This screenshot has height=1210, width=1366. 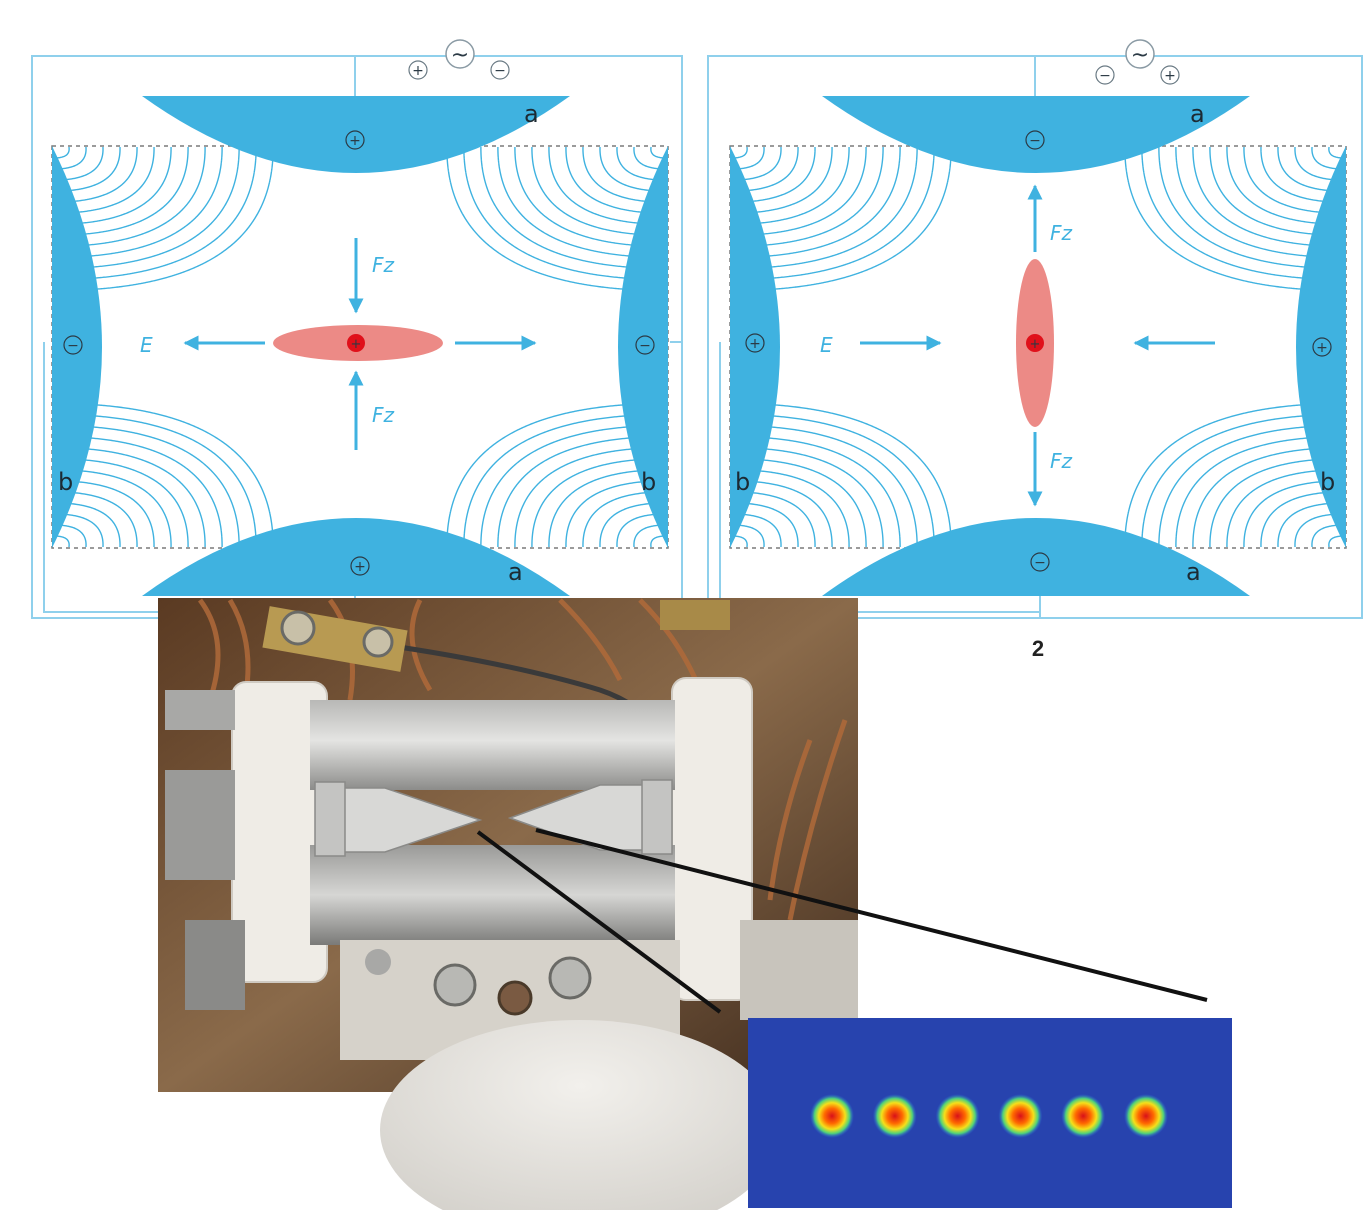 I want to click on field-label: E, so click(x=826, y=345).